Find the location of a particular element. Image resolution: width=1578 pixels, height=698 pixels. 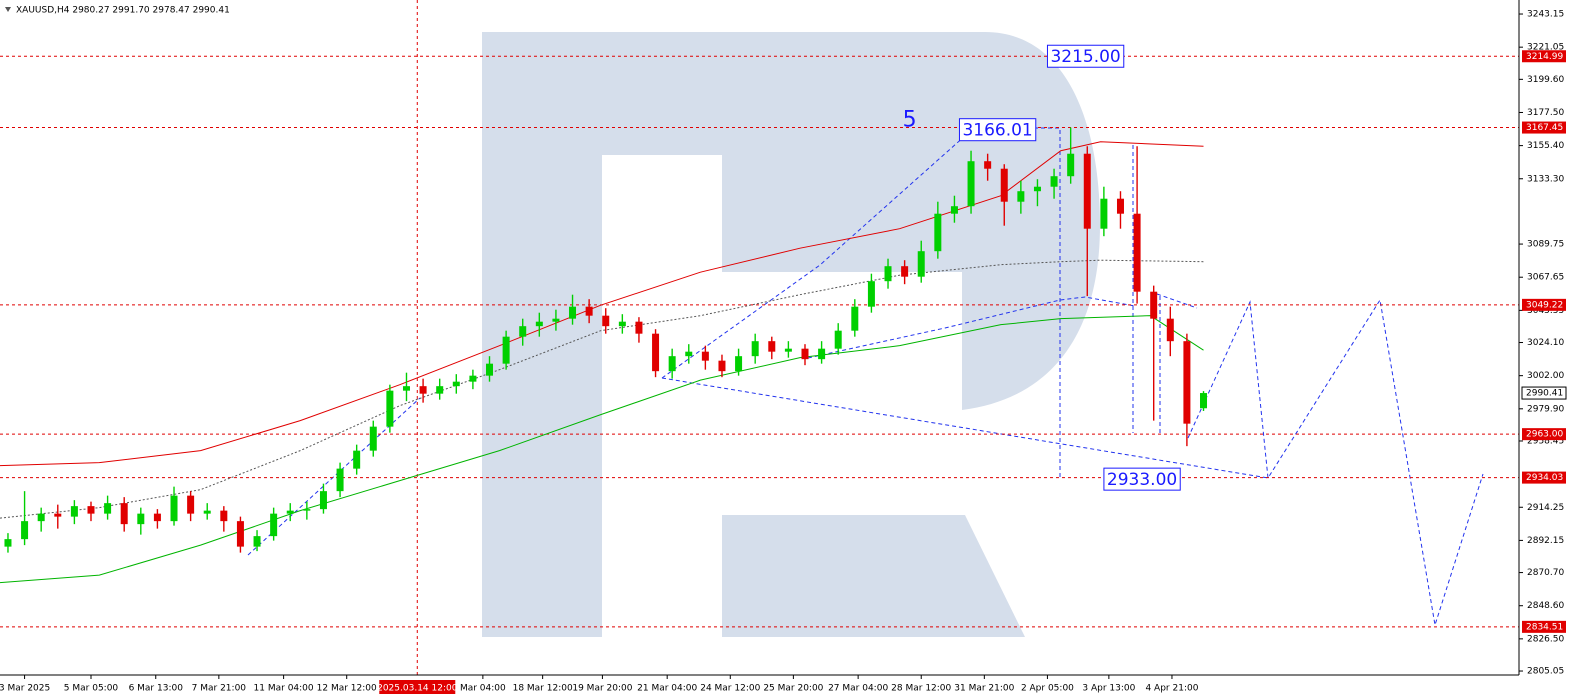

crosshair-label-bg is located at coordinates (417, 687).